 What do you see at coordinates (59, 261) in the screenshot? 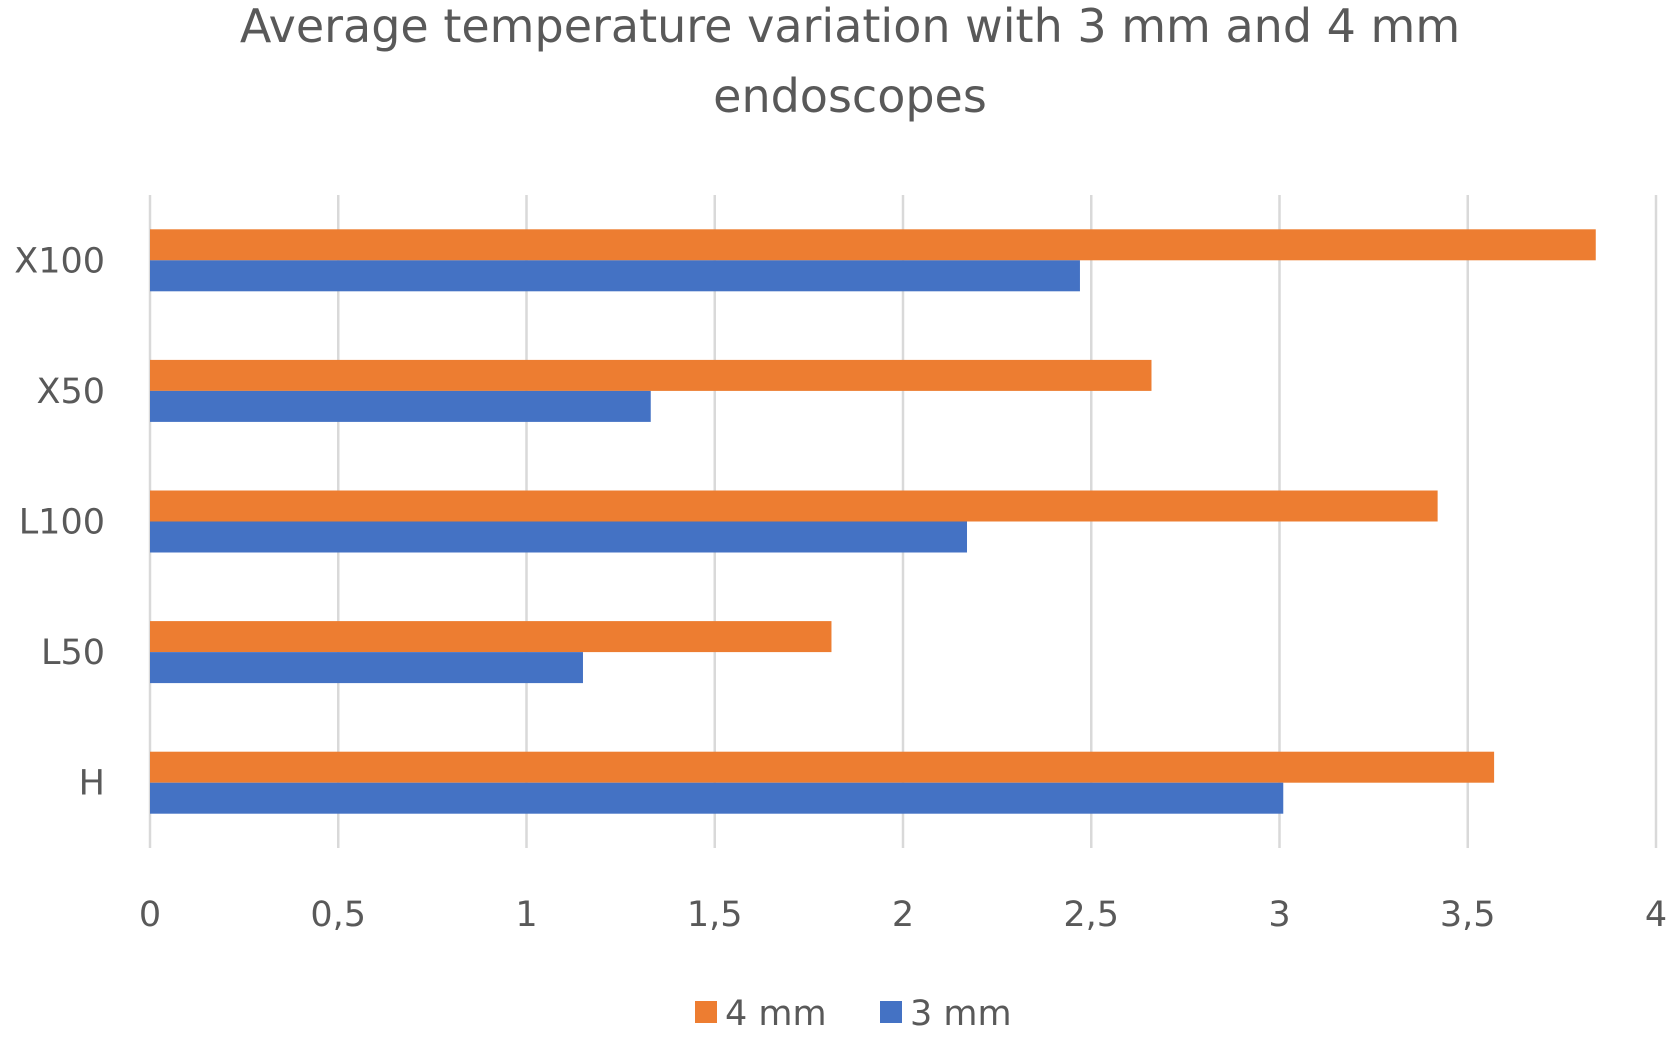
I see `y-tick-label: X100` at bounding box center [59, 261].